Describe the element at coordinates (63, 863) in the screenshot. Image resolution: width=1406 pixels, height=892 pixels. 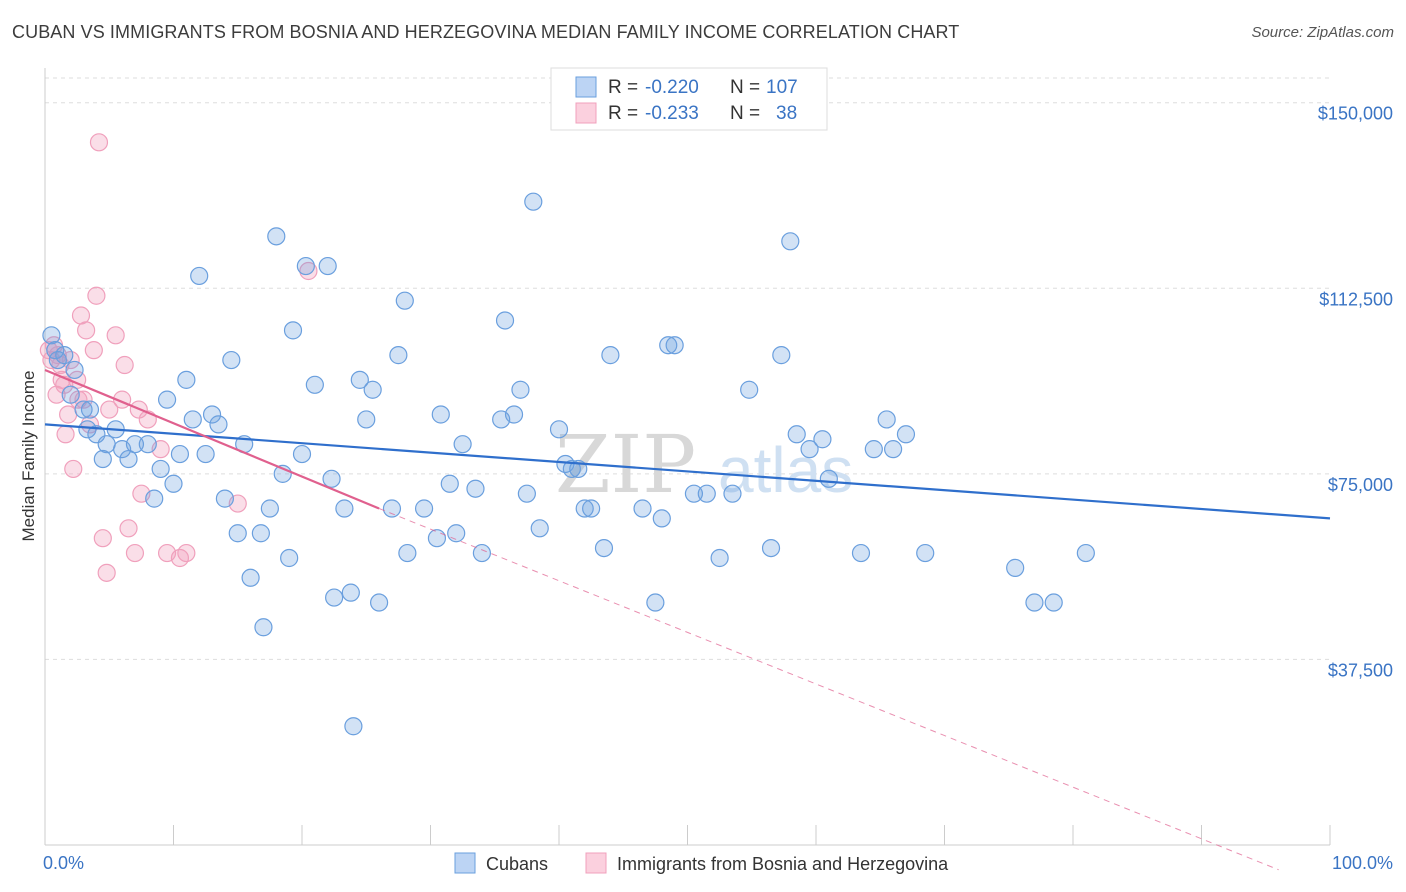
I see `x-tick-label-min: 0.0%` at that location.